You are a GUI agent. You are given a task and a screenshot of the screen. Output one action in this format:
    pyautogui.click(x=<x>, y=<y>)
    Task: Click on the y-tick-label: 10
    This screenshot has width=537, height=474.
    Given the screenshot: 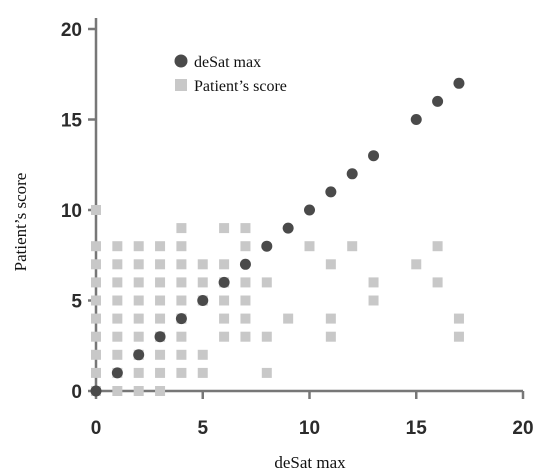 What is the action you would take?
    pyautogui.click(x=71, y=211)
    